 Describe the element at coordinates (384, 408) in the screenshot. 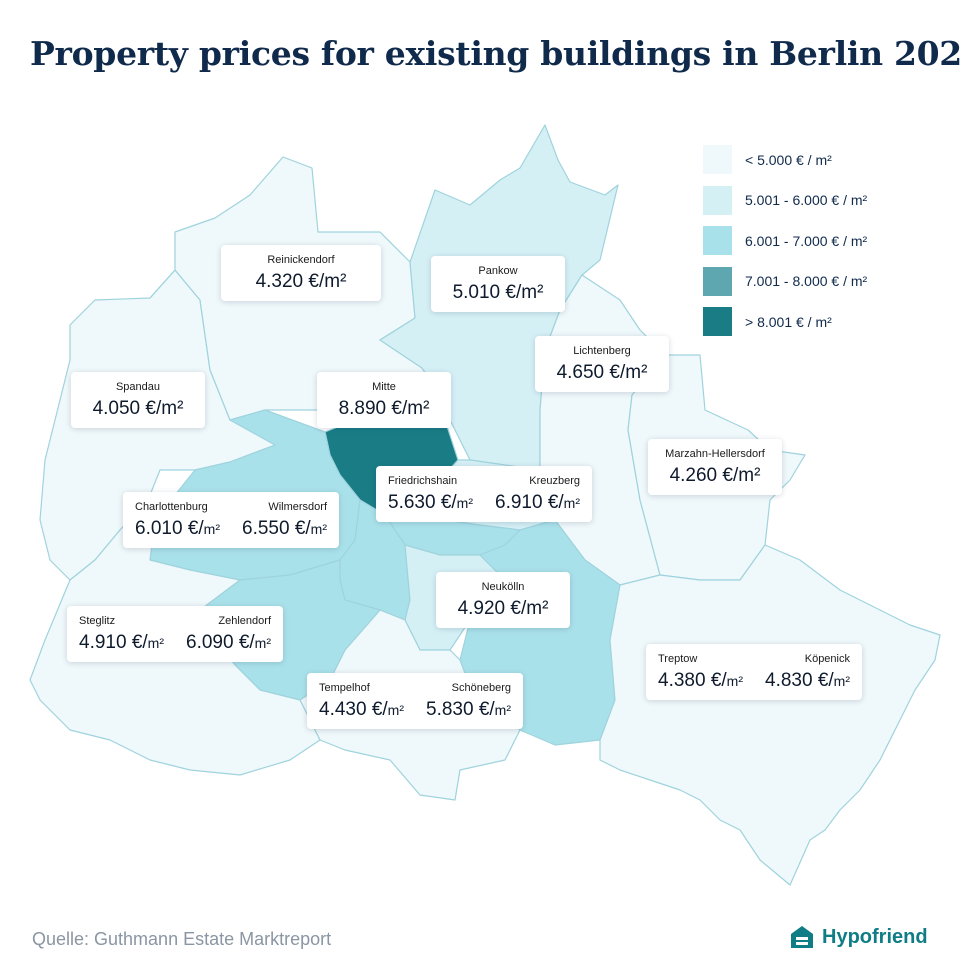

I see `district-price: 8.890 €/m²` at that location.